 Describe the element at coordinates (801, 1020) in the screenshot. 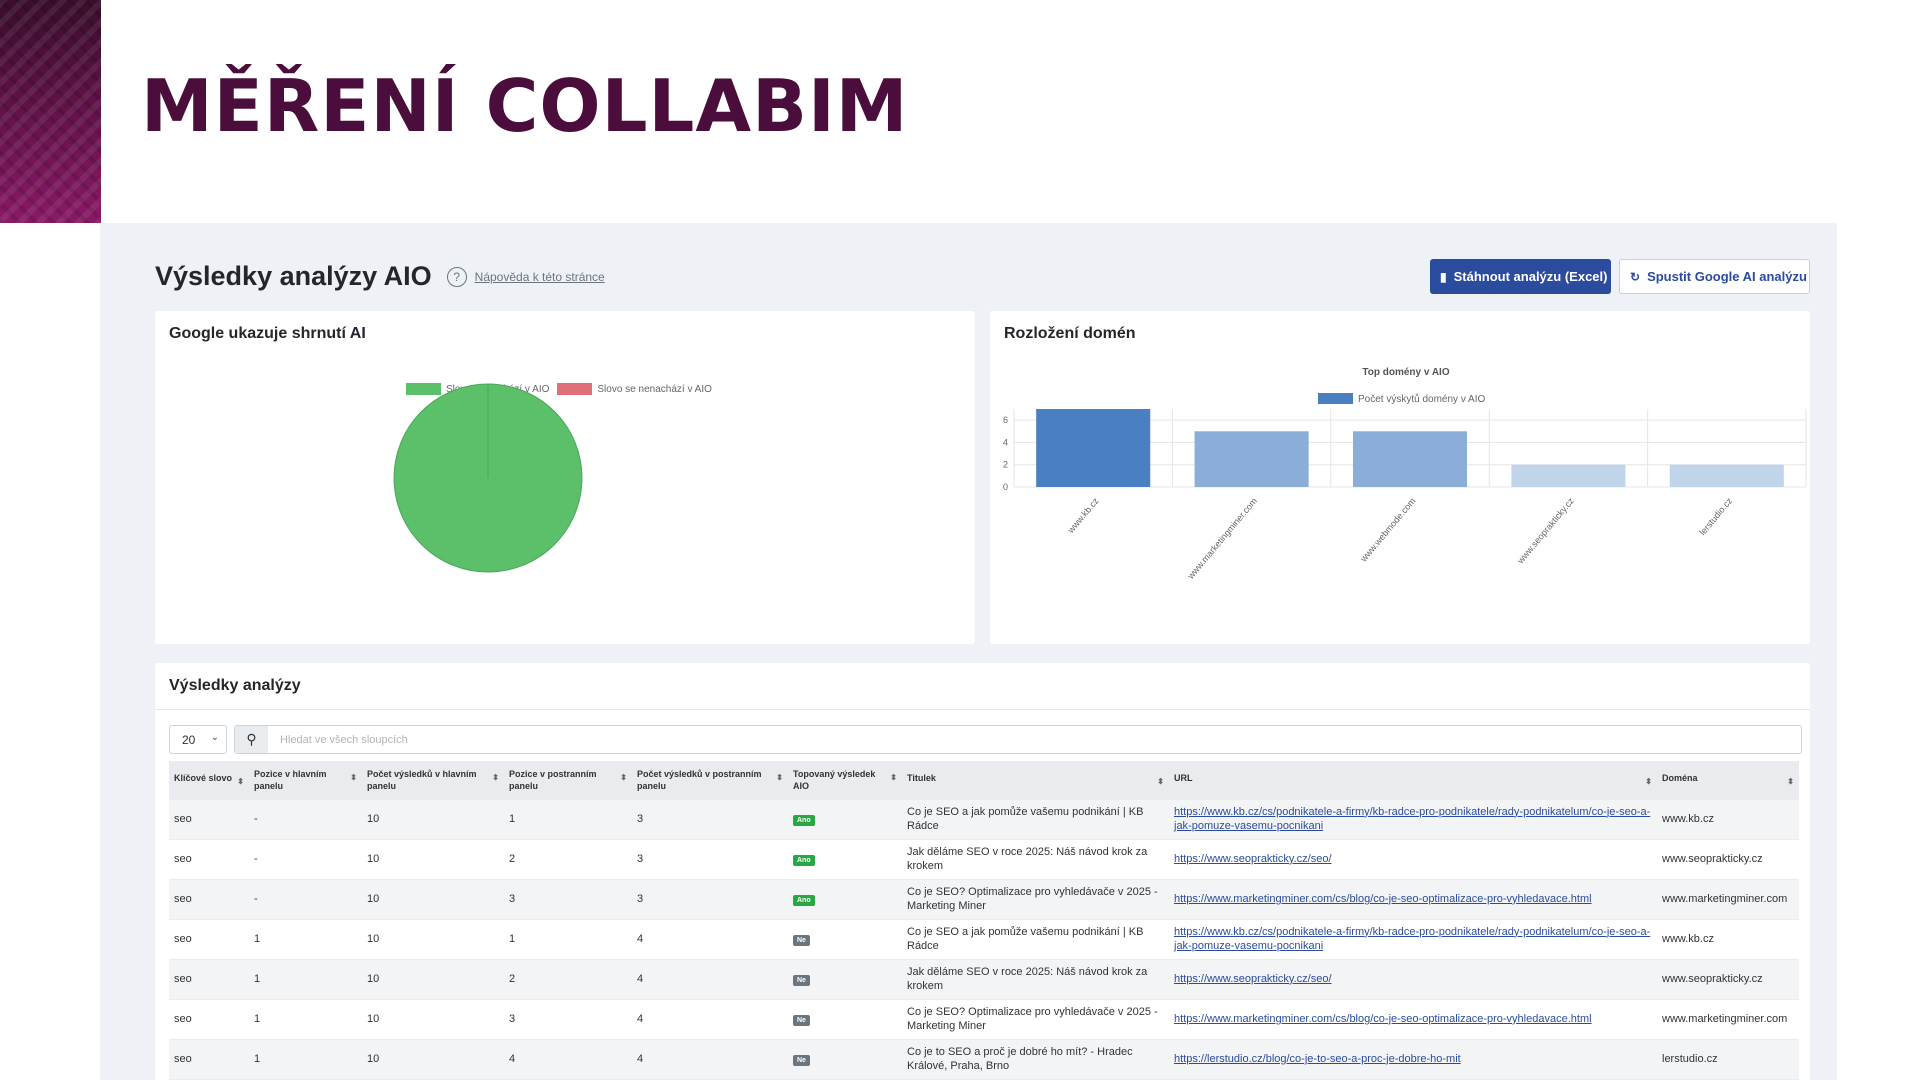

I see `top-result-badge: Ne` at that location.